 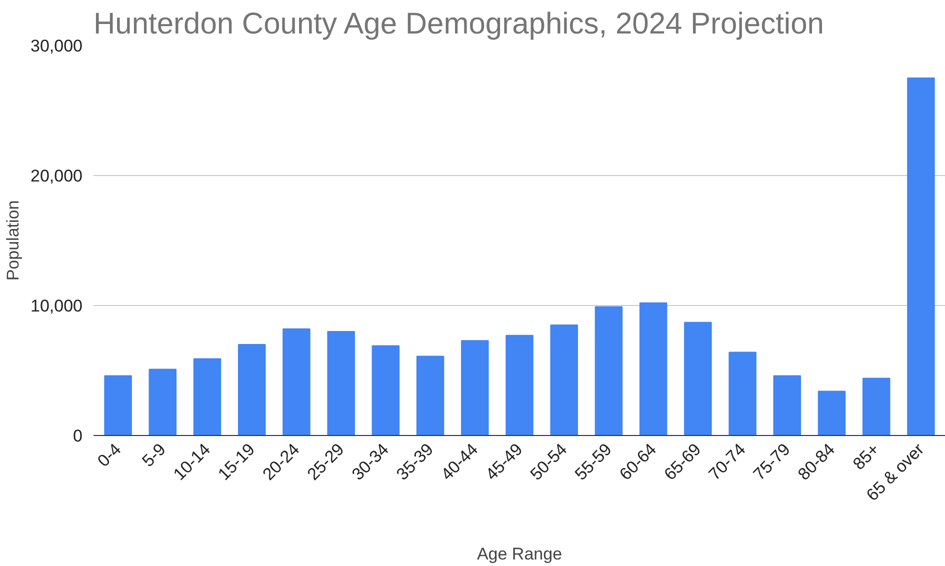 I want to click on x-tick-label: 0-4, so click(x=109, y=455).